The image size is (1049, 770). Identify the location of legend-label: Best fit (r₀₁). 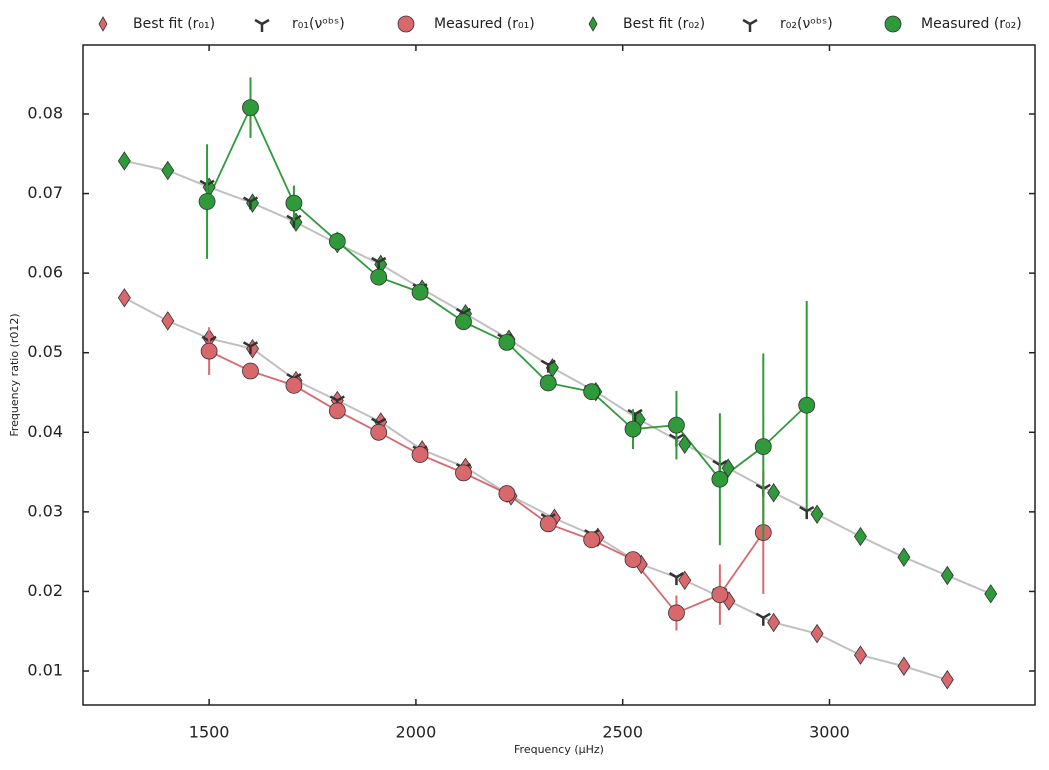
(174, 24).